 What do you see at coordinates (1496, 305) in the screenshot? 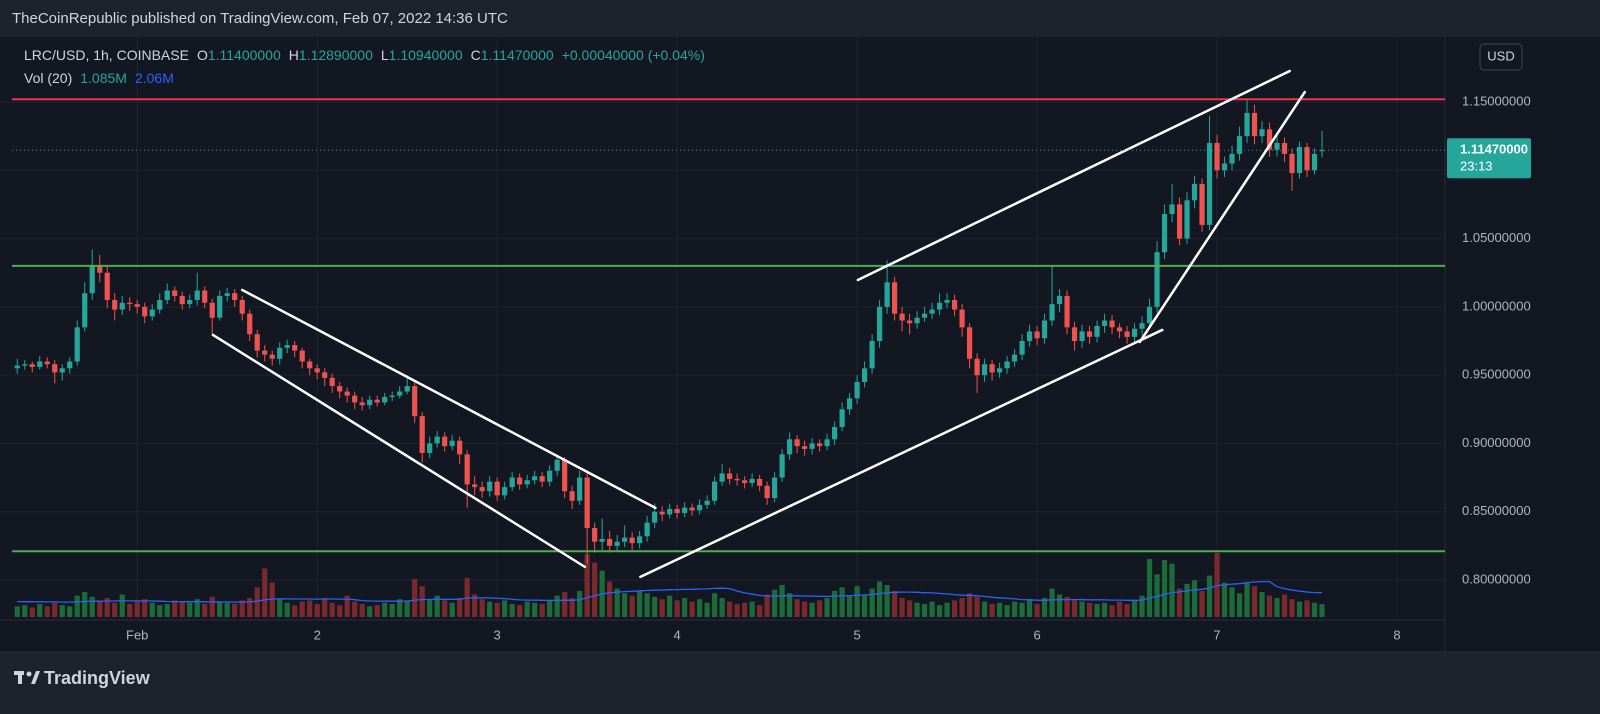
I see `y-tick-label: 1.00000000` at bounding box center [1496, 305].